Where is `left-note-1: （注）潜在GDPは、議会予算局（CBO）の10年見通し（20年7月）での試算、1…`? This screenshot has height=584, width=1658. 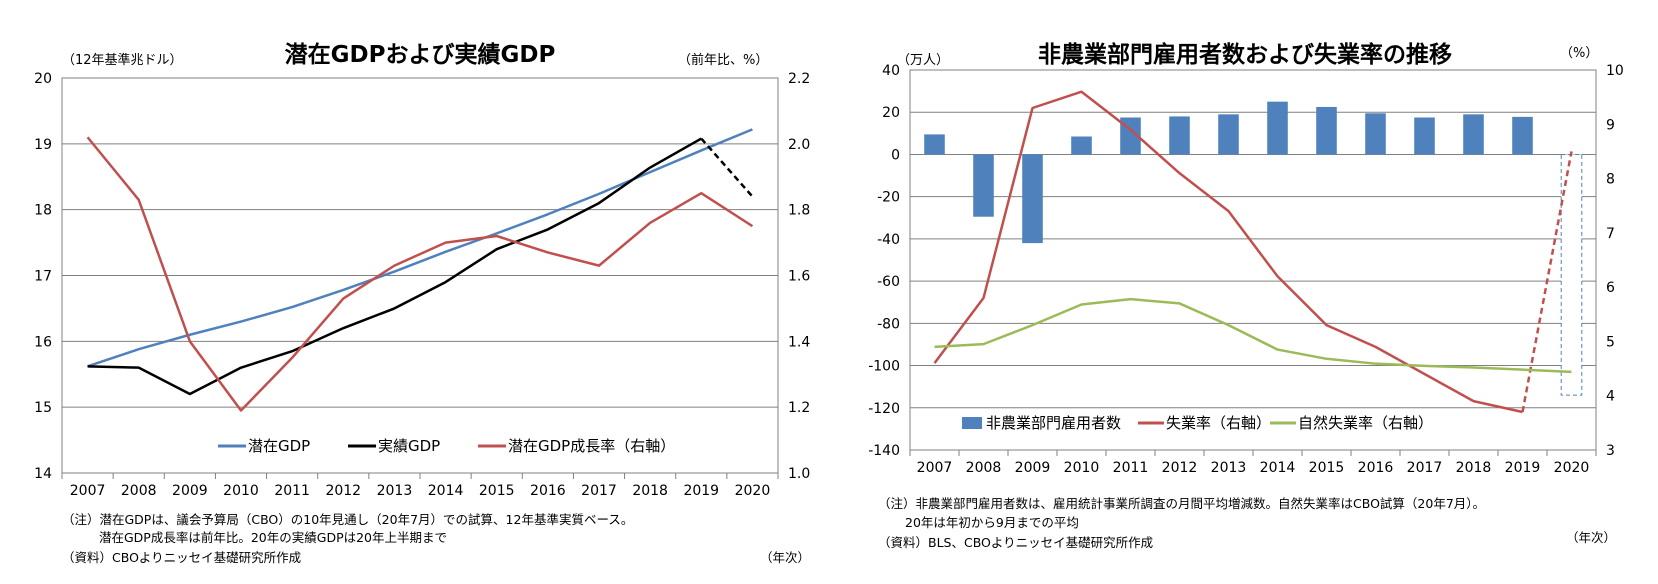 left-note-1: （注）潜在GDPは、議会予算局（CBO）の10年見通し（20年7月）での試算、1… is located at coordinates (347, 519).